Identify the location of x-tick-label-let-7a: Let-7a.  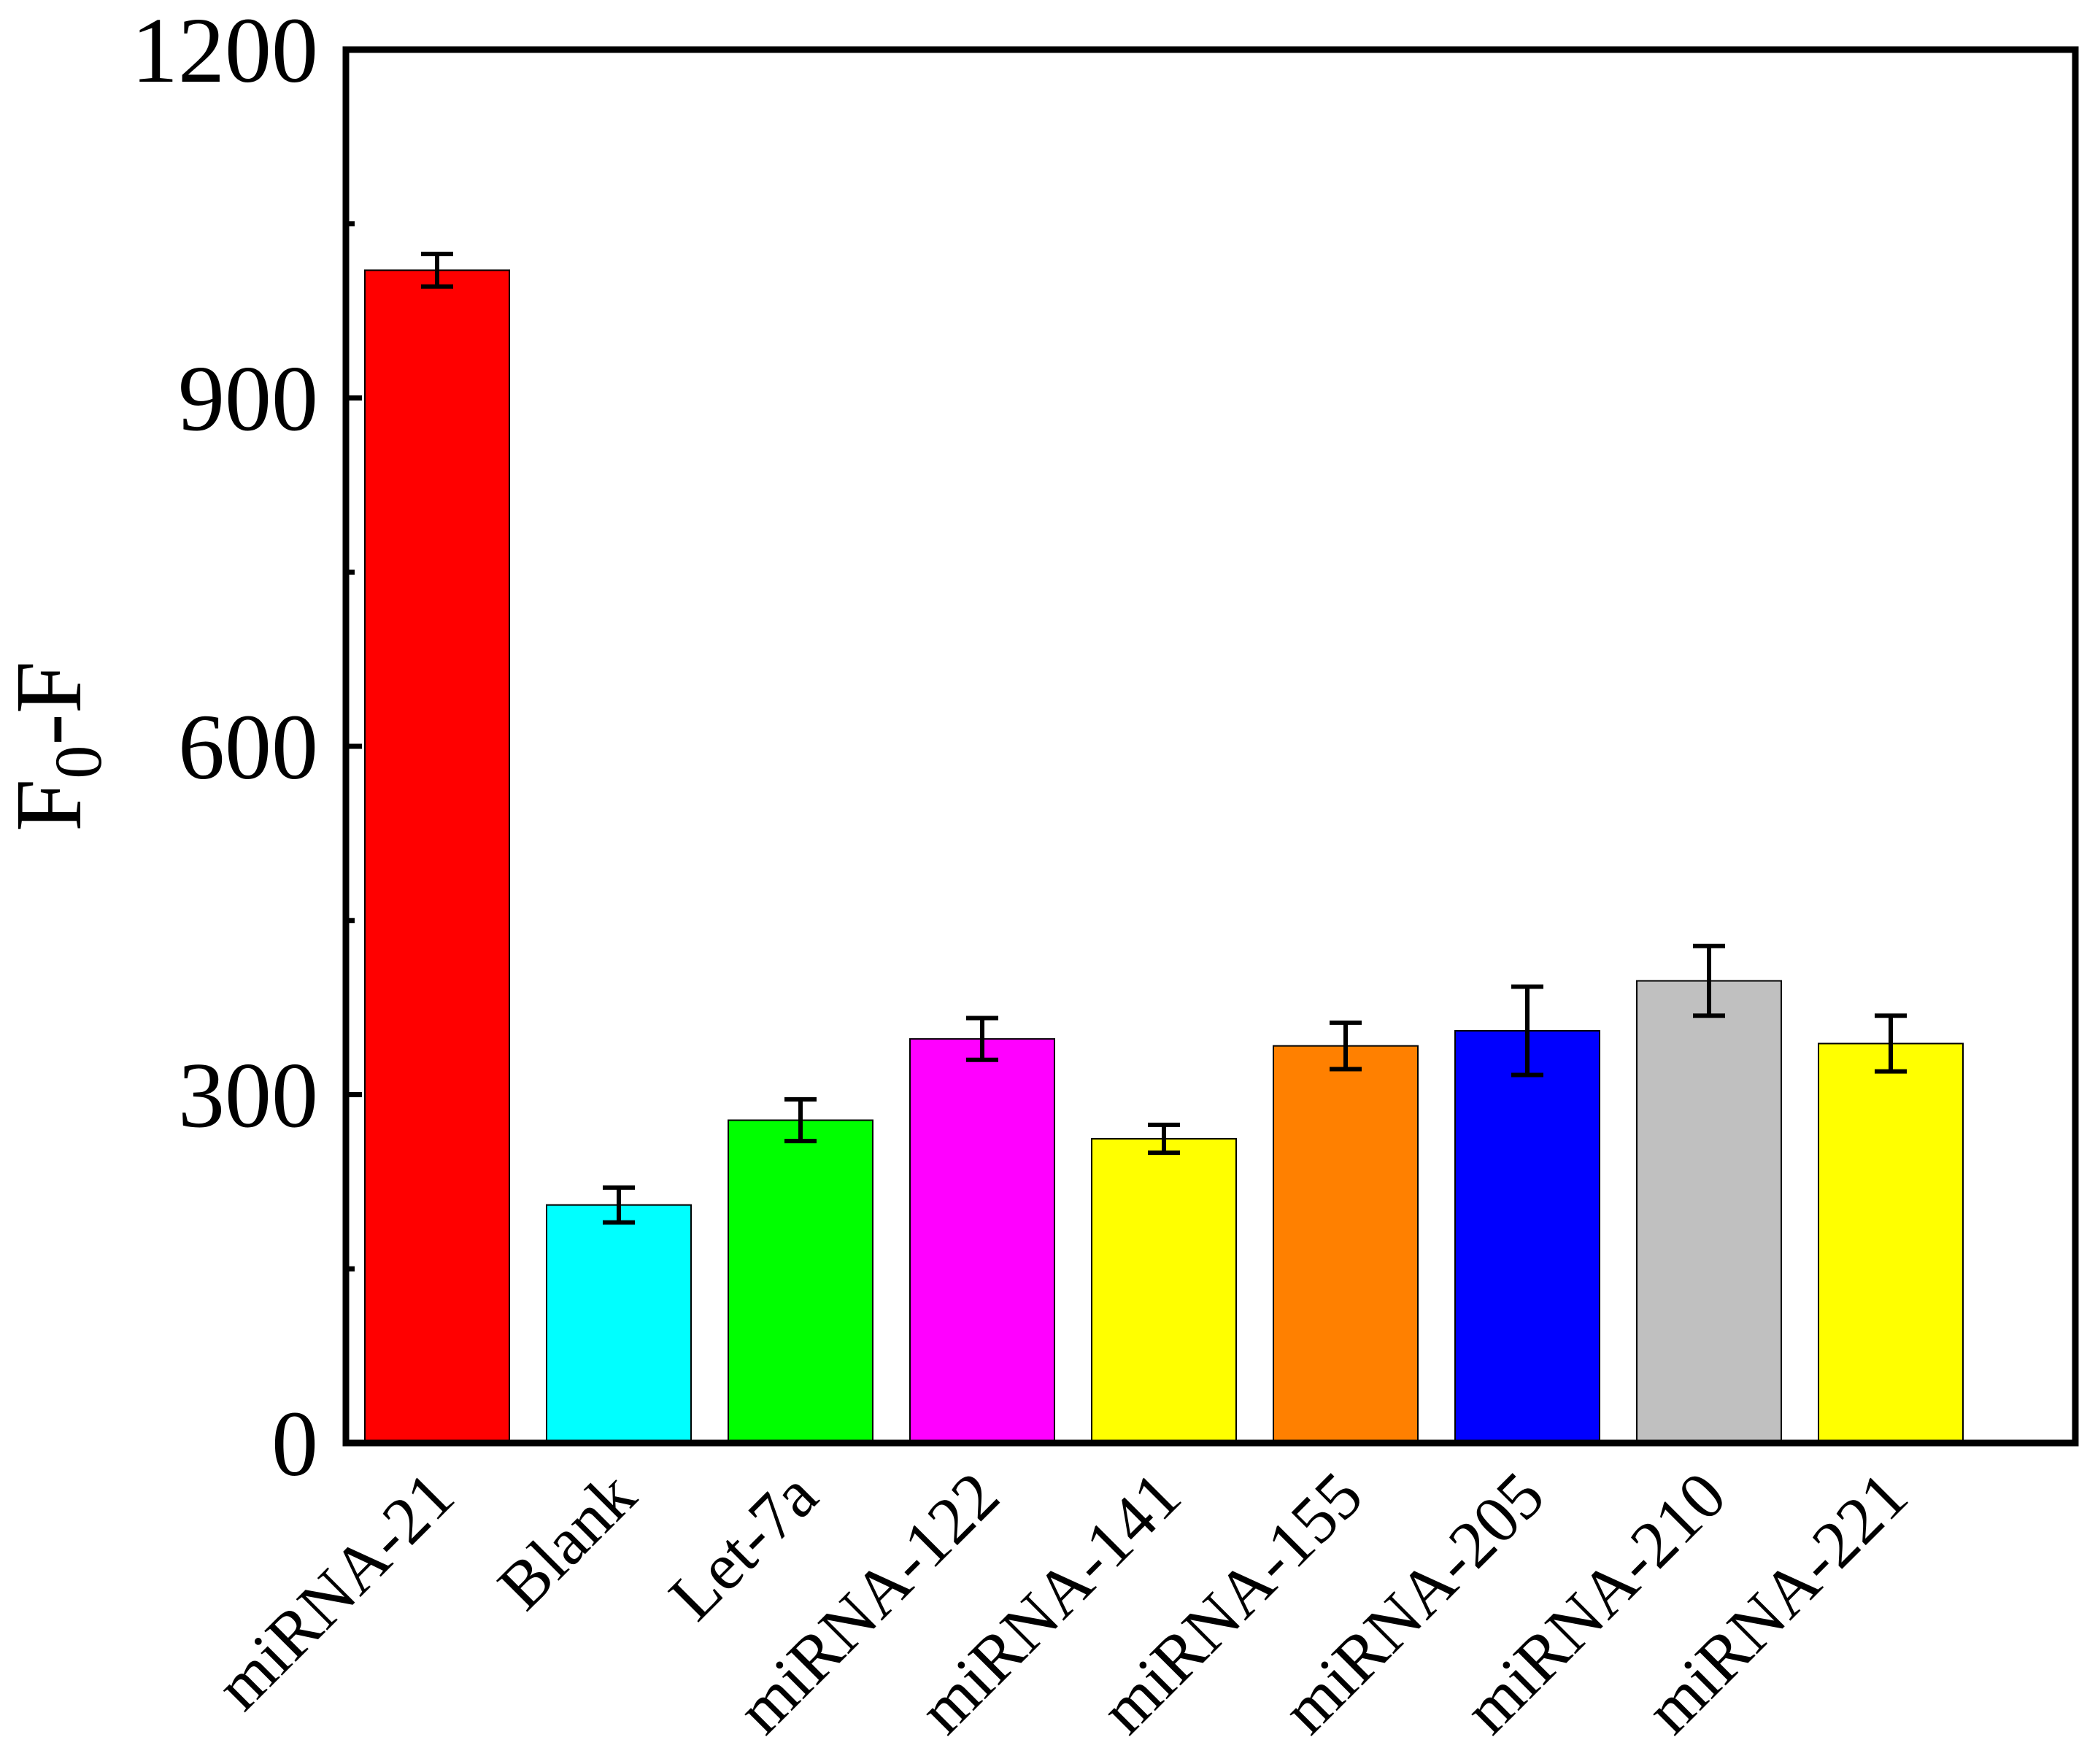
(743, 1546).